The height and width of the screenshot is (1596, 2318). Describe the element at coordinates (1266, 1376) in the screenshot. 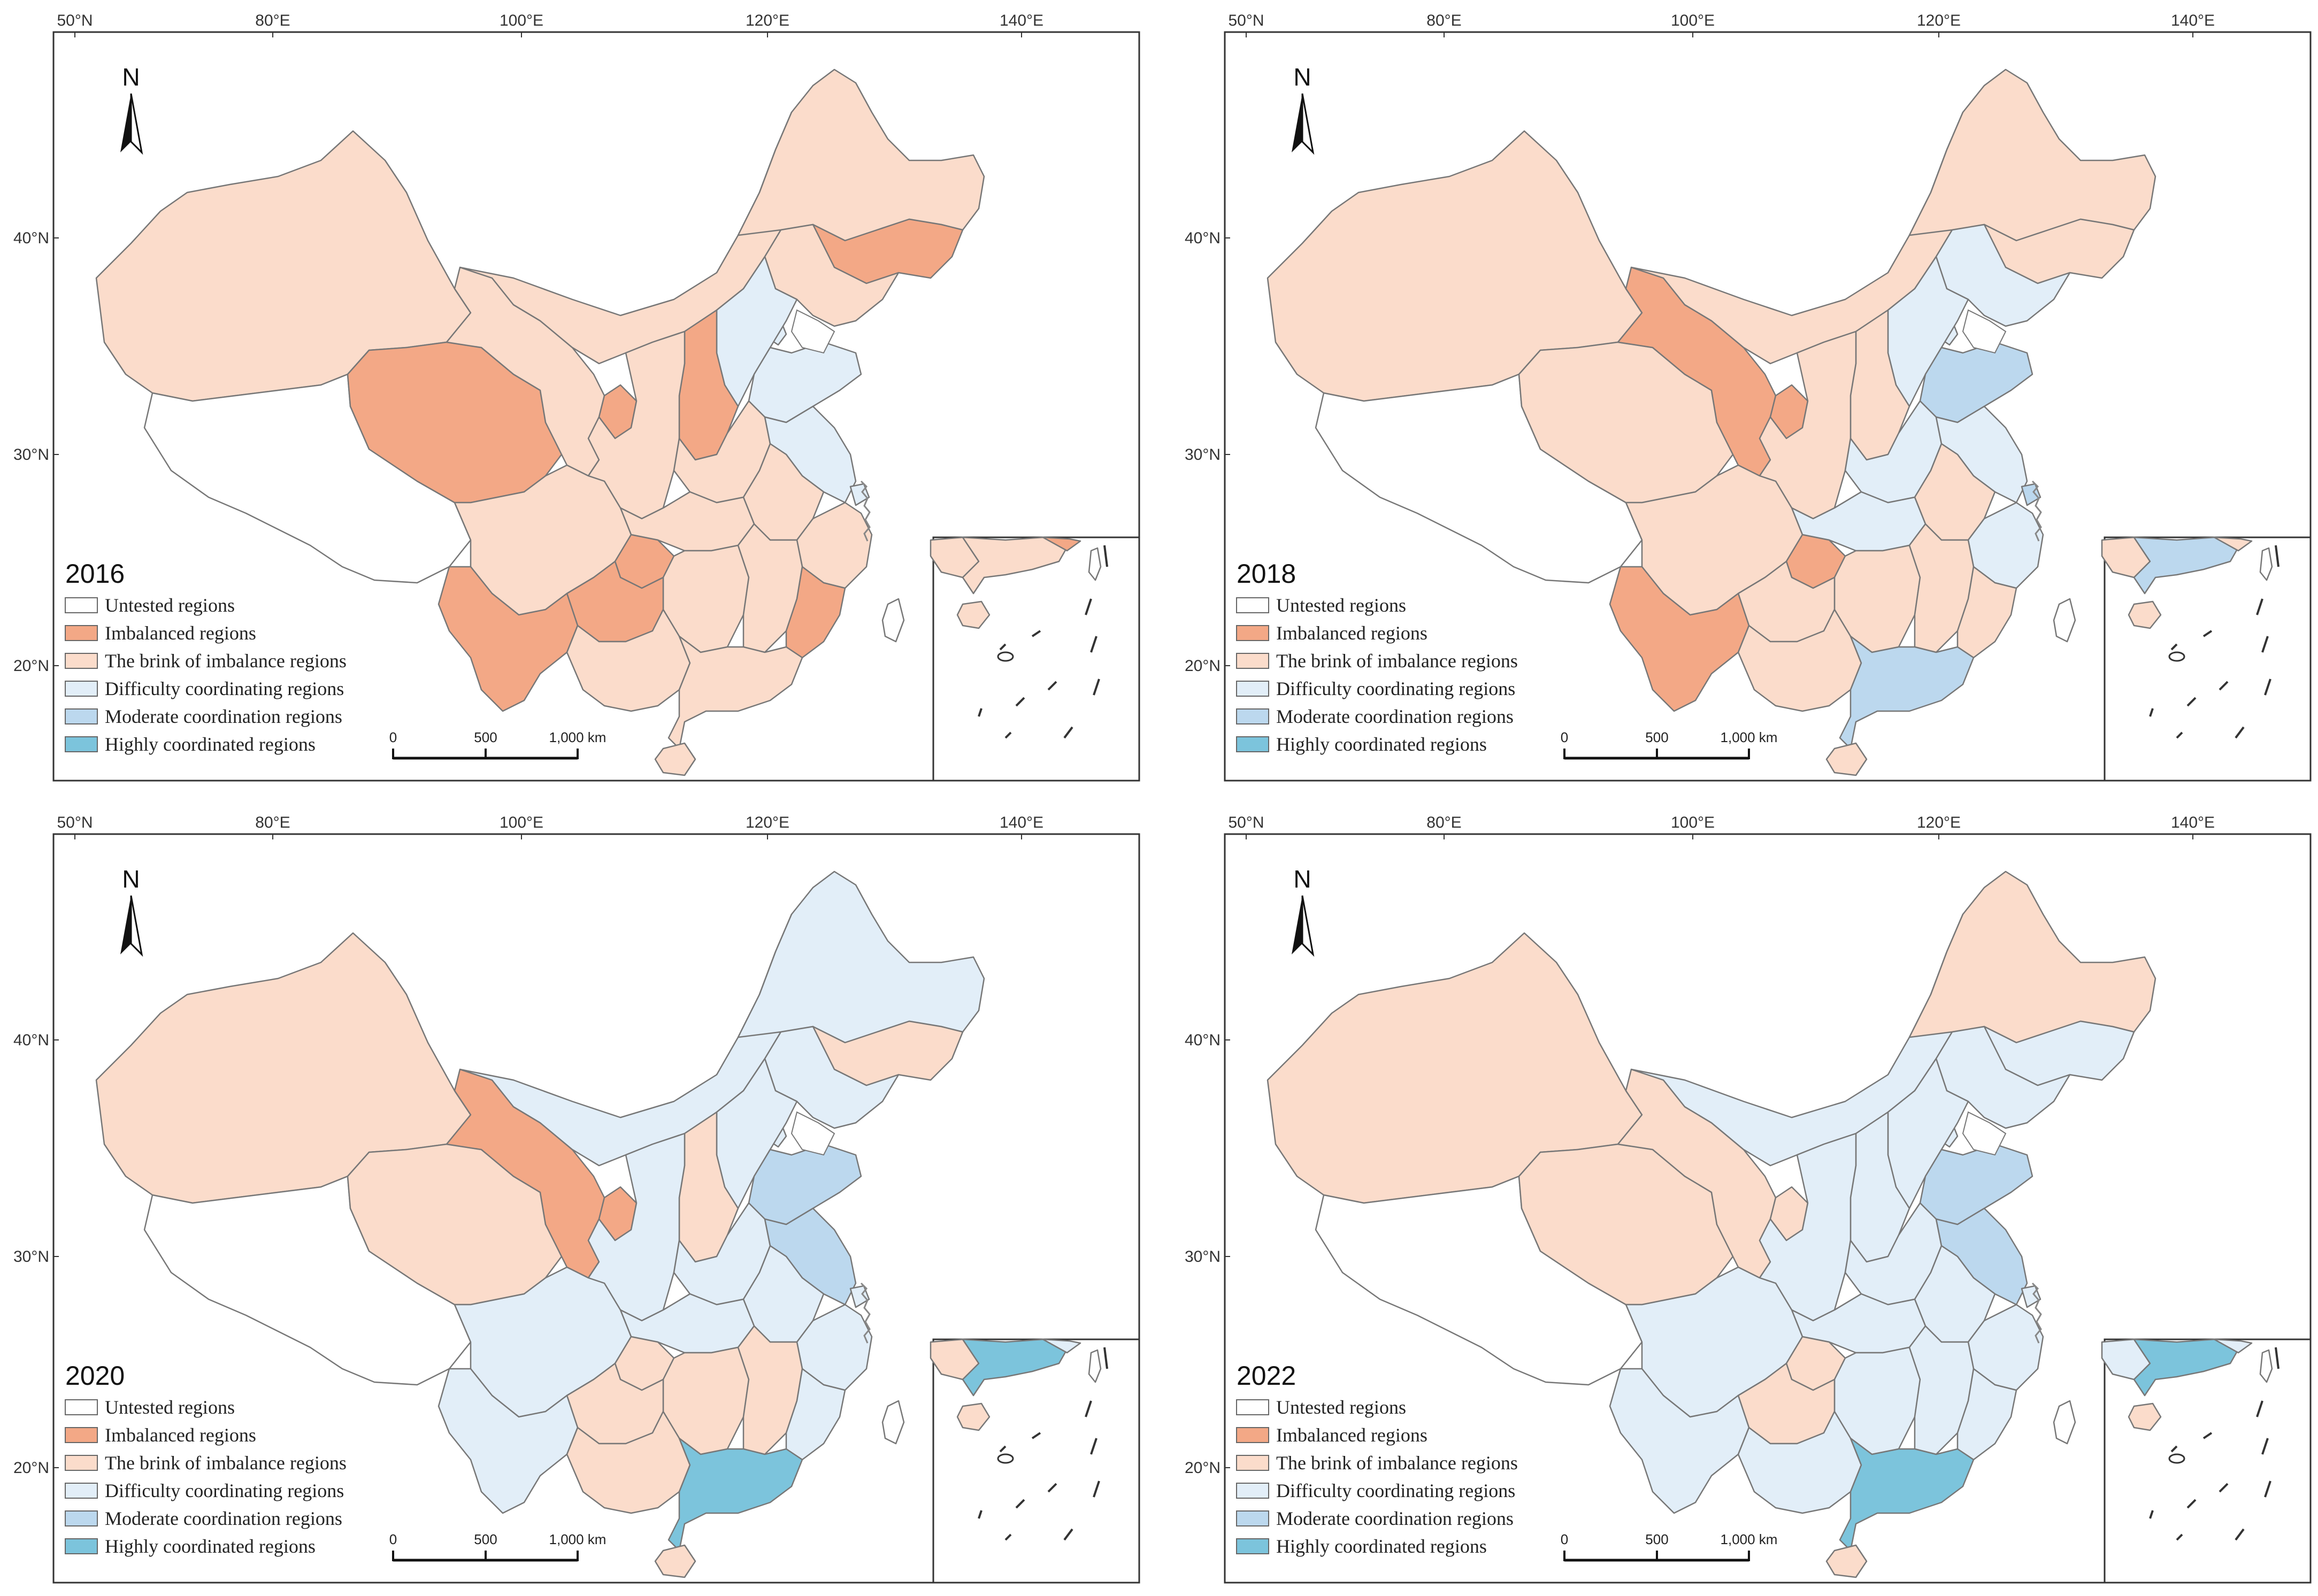

I see `year-label: 2022` at that location.